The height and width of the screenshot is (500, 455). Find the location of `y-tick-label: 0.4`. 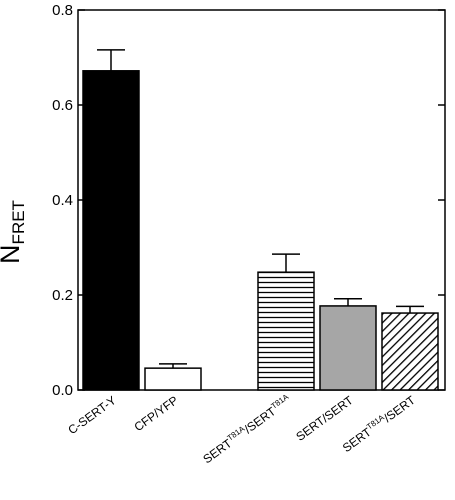

y-tick-label: 0.4 is located at coordinates (62, 200).